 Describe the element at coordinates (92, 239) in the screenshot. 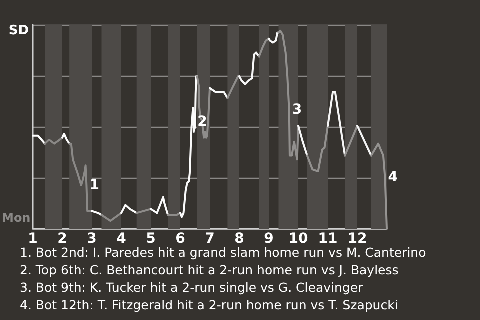

I see `x-tick-label: 3` at that location.